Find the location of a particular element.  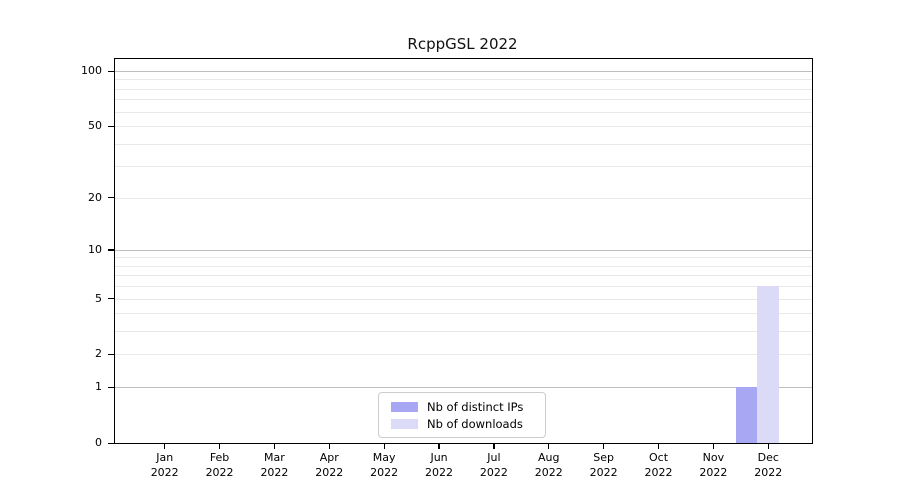

legend-label-downloads: Nb of downloads is located at coordinates (475, 423).